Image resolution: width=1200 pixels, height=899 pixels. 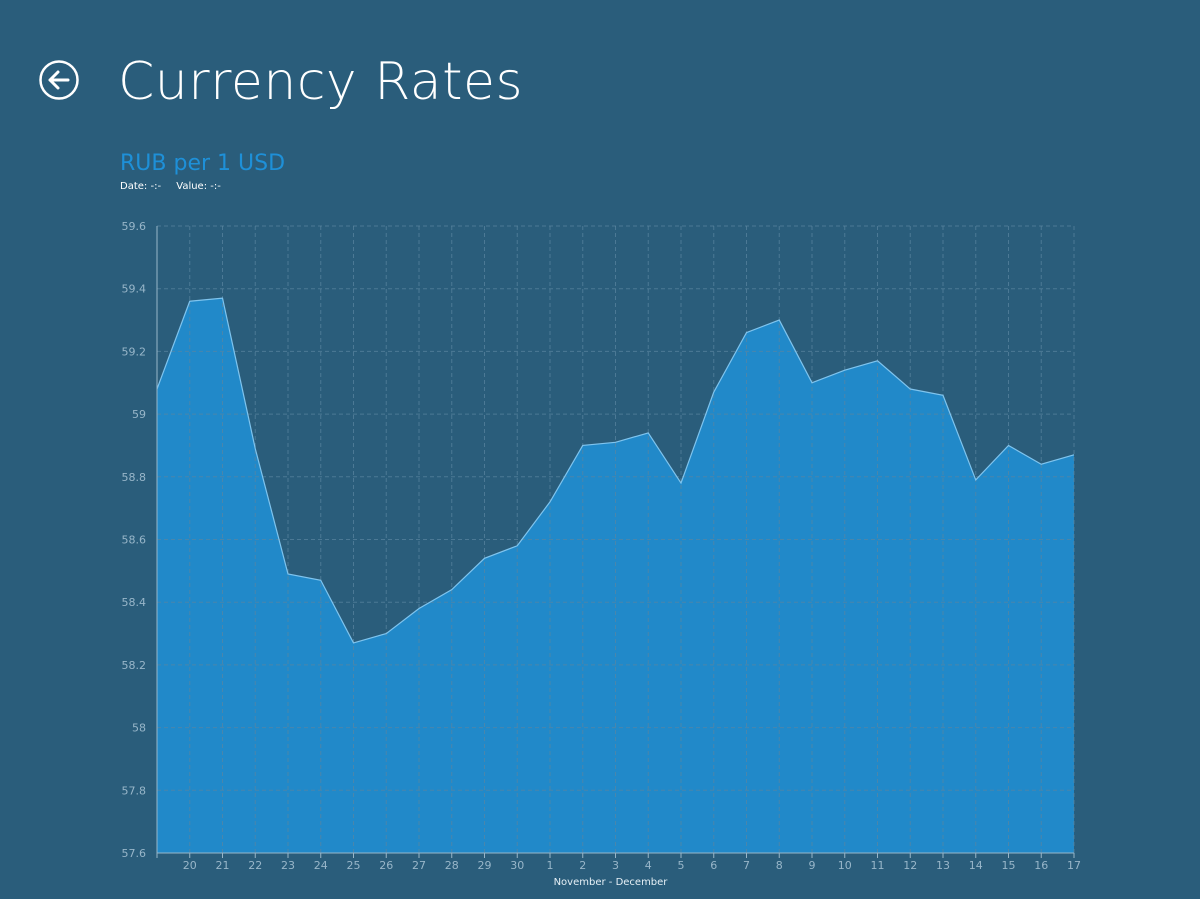 What do you see at coordinates (156, 186) in the screenshot?
I see `date-value: -:-` at bounding box center [156, 186].